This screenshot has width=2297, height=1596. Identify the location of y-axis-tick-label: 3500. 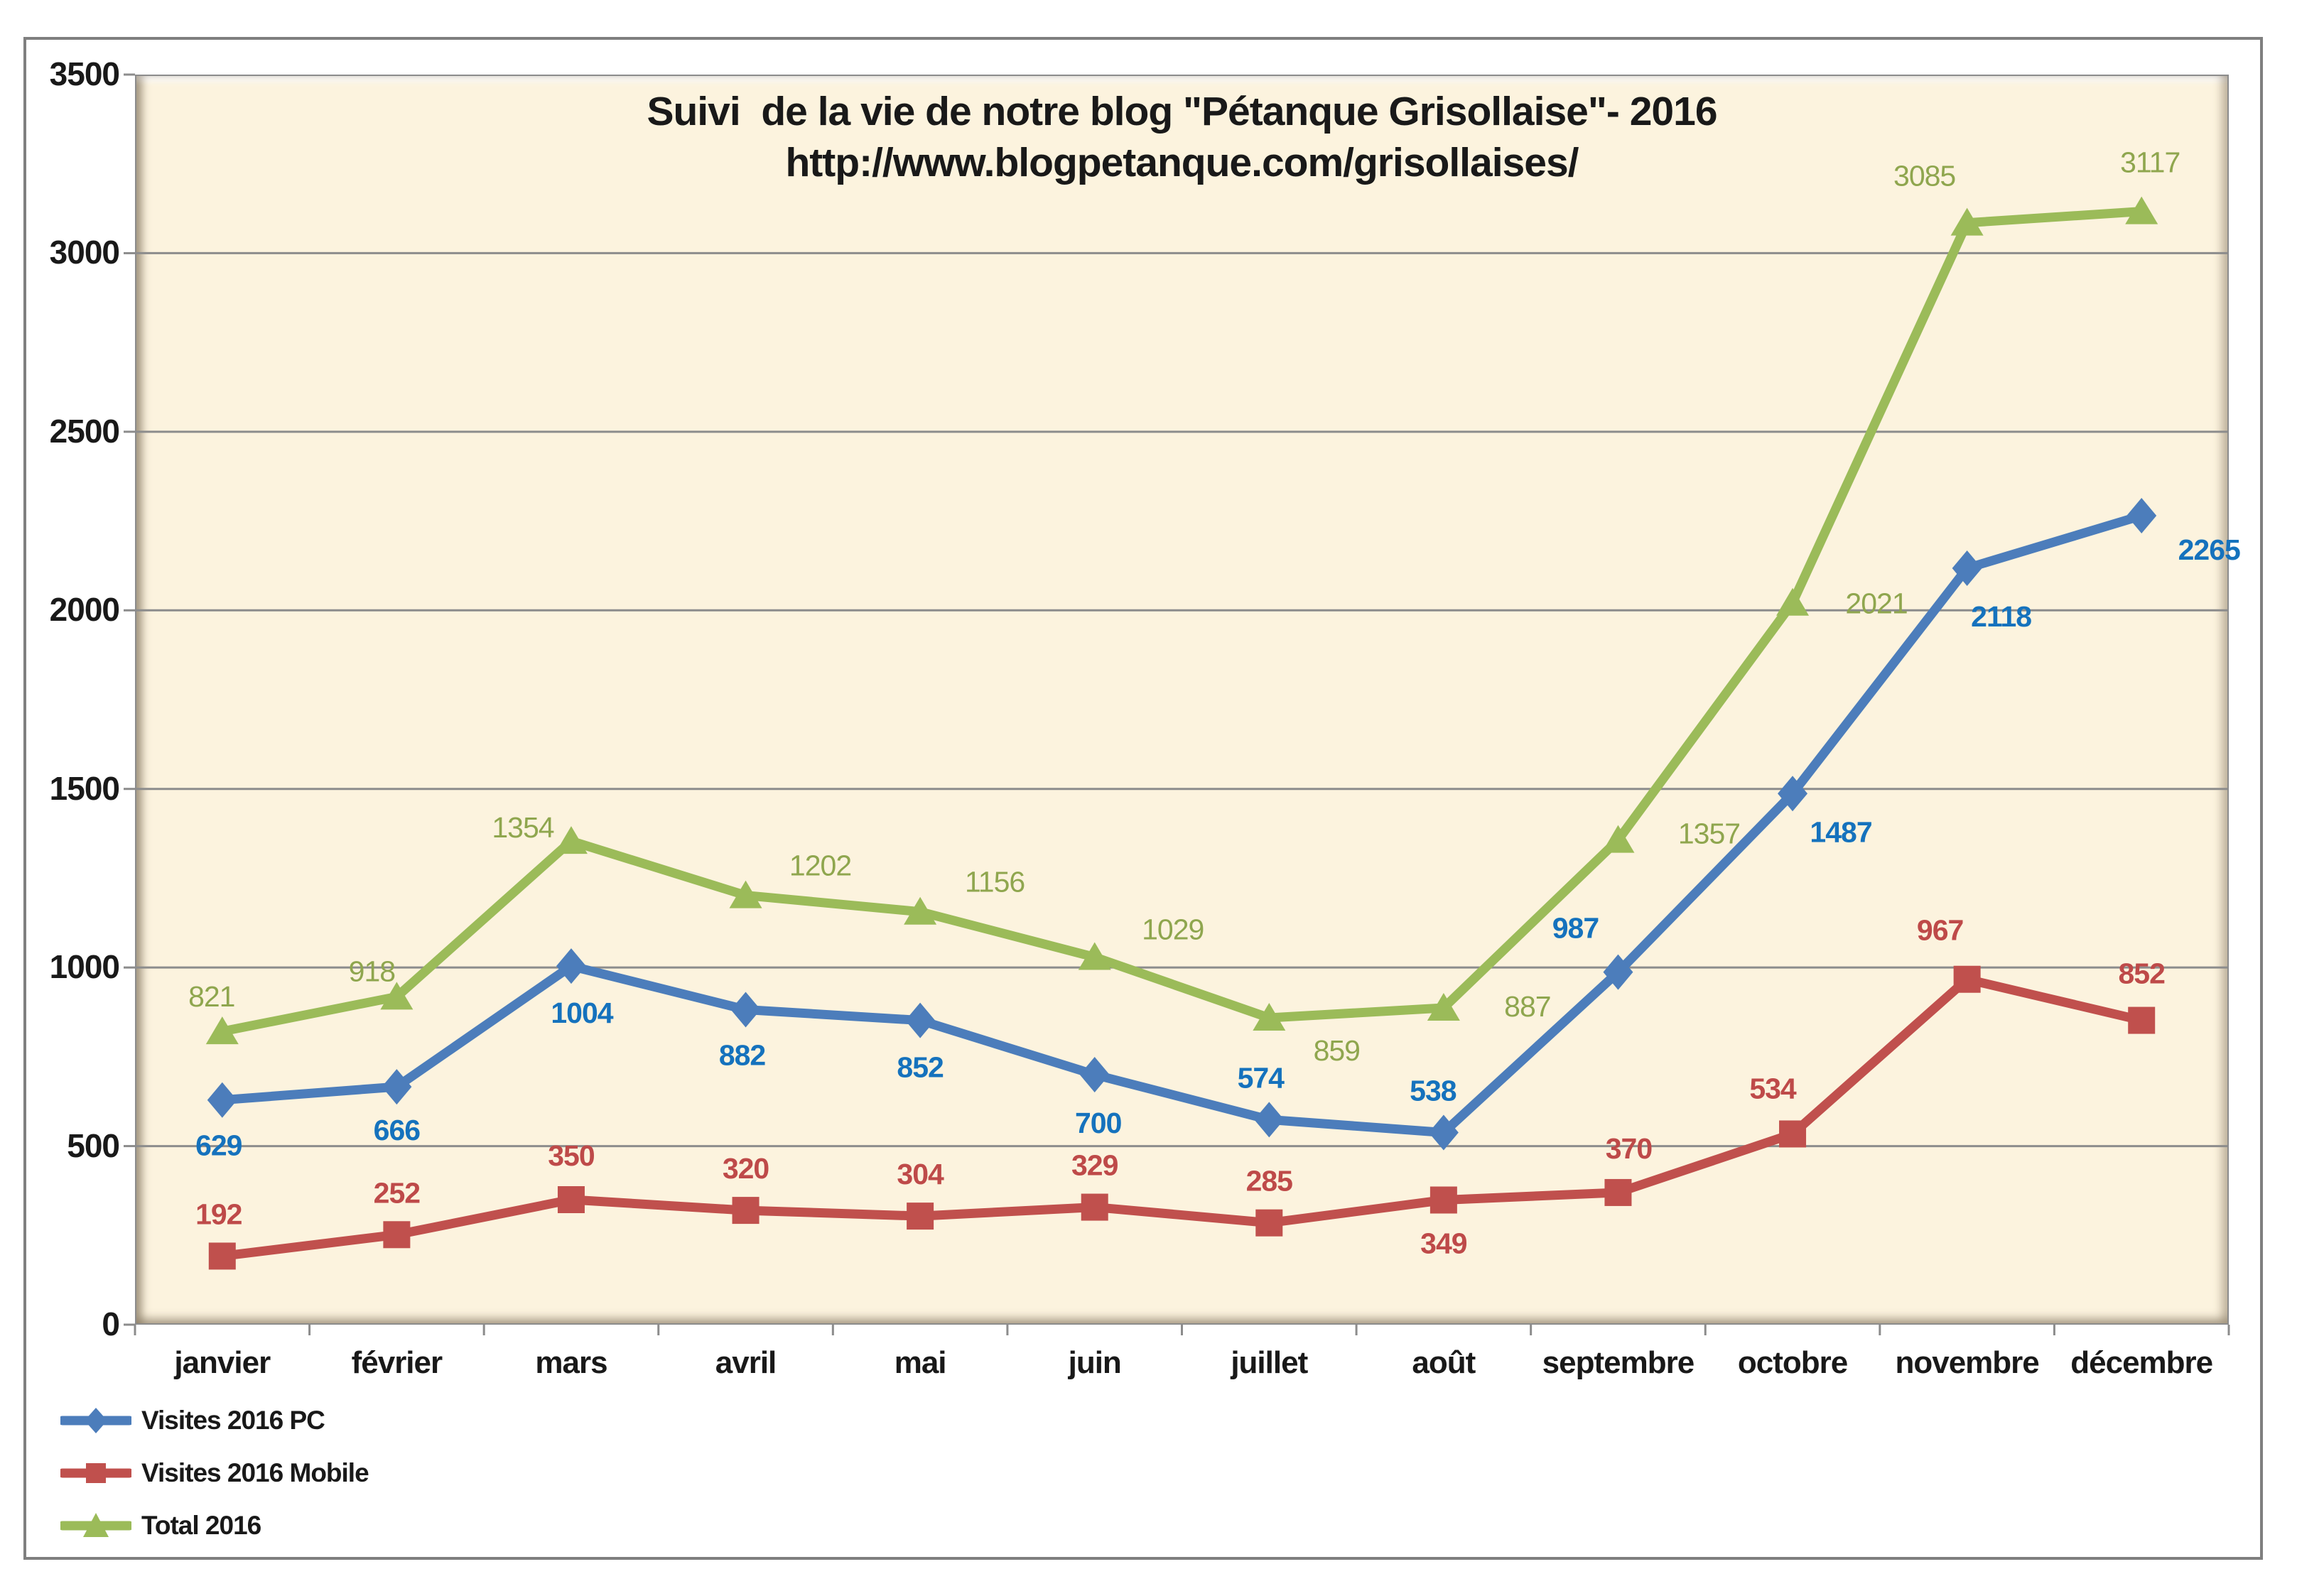
(84, 73).